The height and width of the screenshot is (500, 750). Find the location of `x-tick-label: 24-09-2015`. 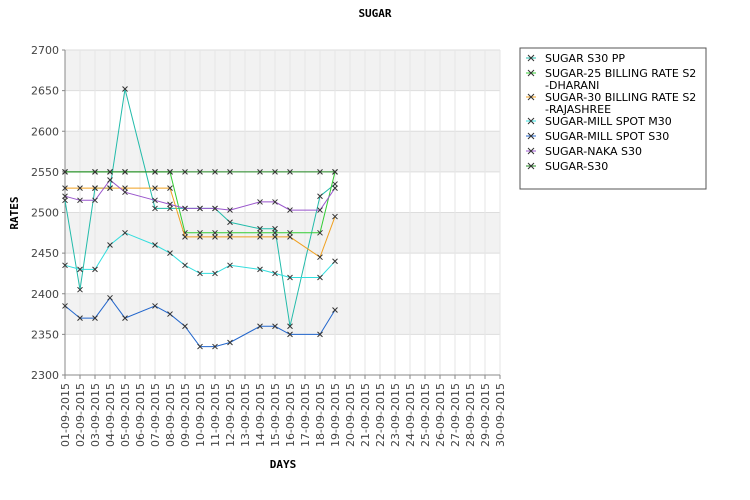

x-tick-label: 24-09-2015 is located at coordinates (410, 415).